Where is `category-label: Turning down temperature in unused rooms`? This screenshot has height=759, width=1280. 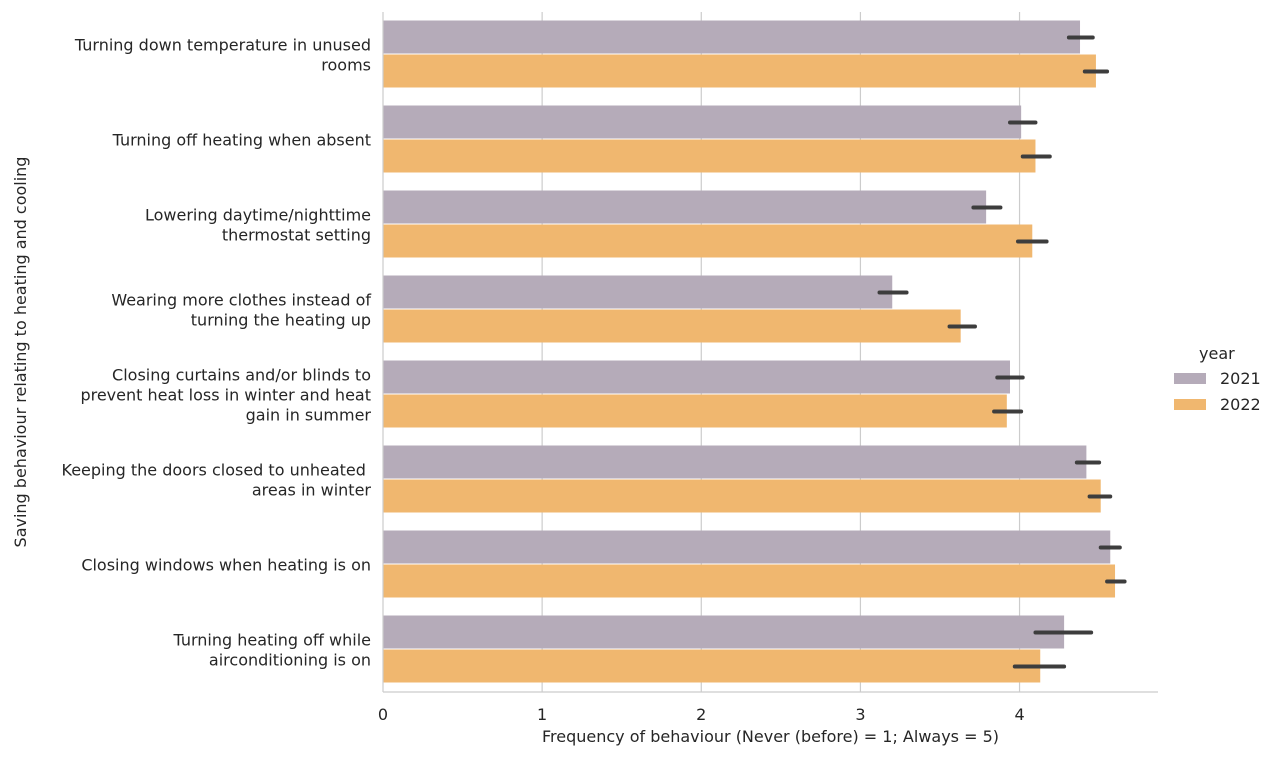
category-label: Turning down temperature in unused rooms is located at coordinates (222, 55).